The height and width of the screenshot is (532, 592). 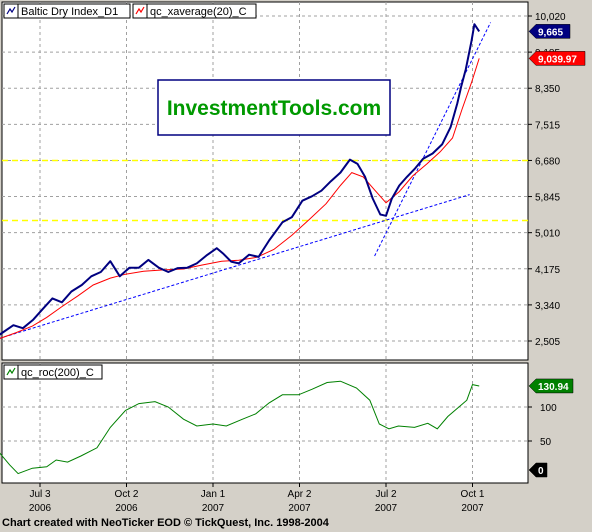 I want to click on y-tick-label: 2,505, so click(x=547, y=342).